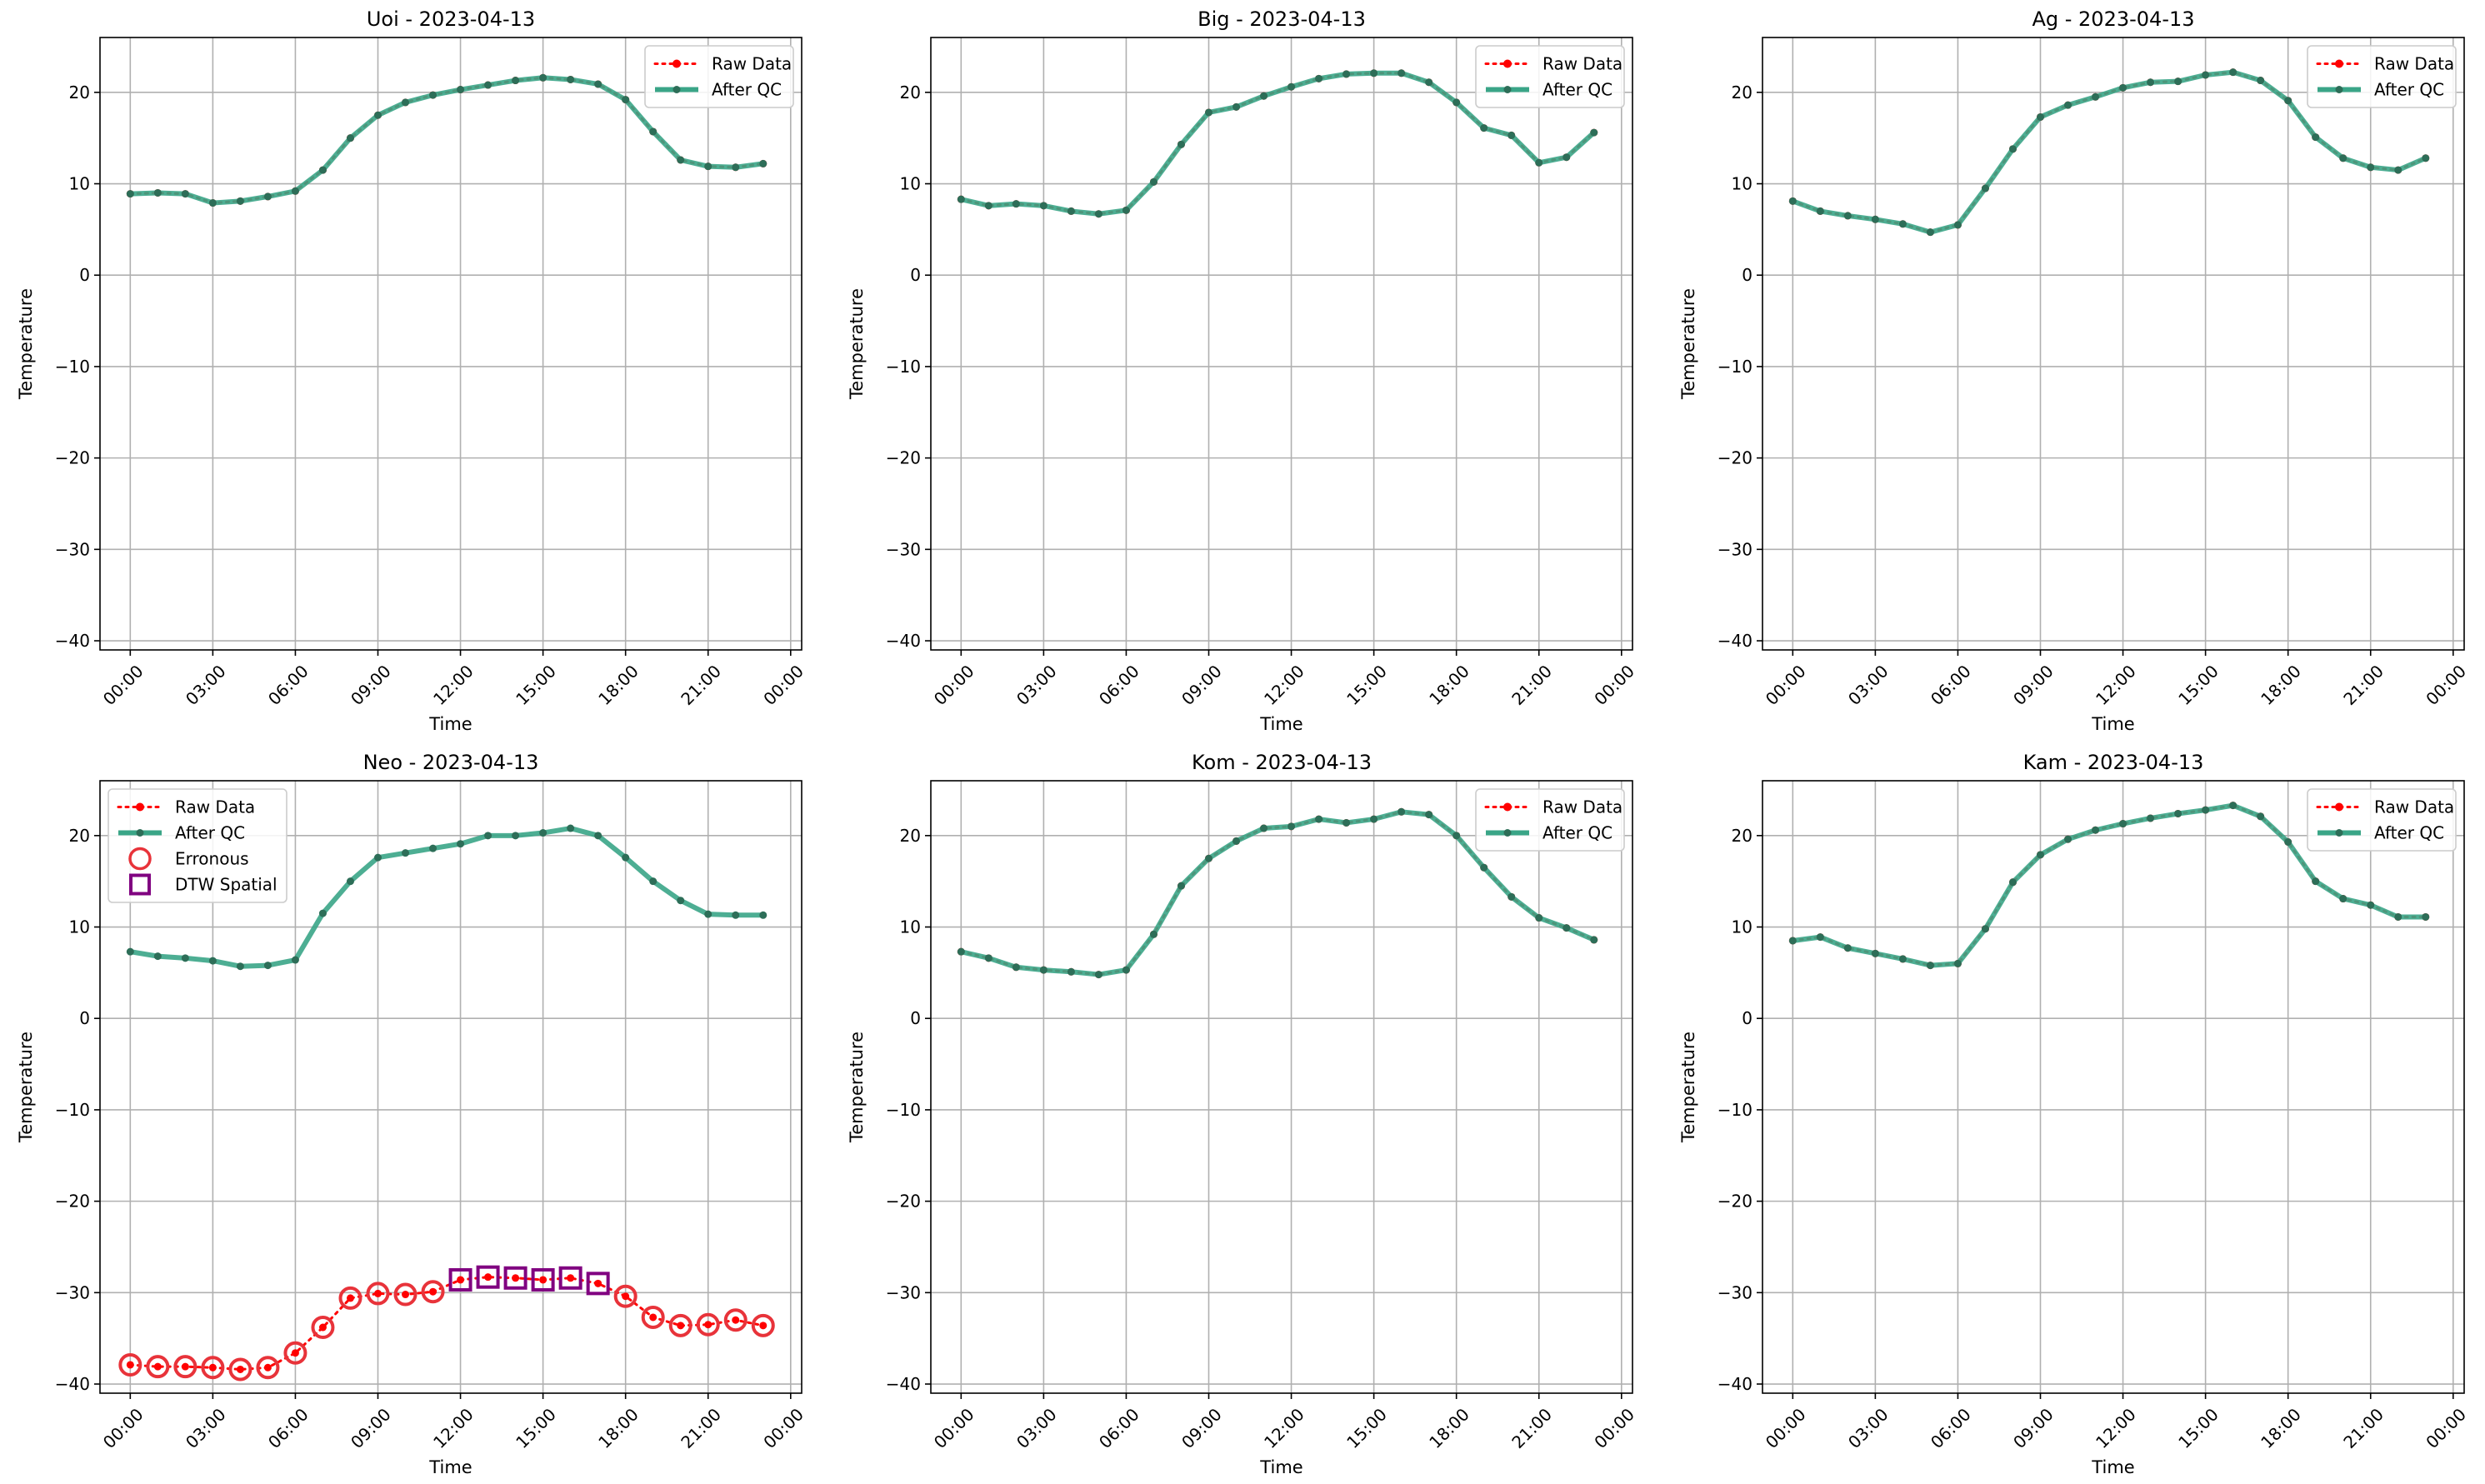 The height and width of the screenshot is (1484, 2485). I want to click on chart-title: Kom - 2023-04-13, so click(1282, 762).